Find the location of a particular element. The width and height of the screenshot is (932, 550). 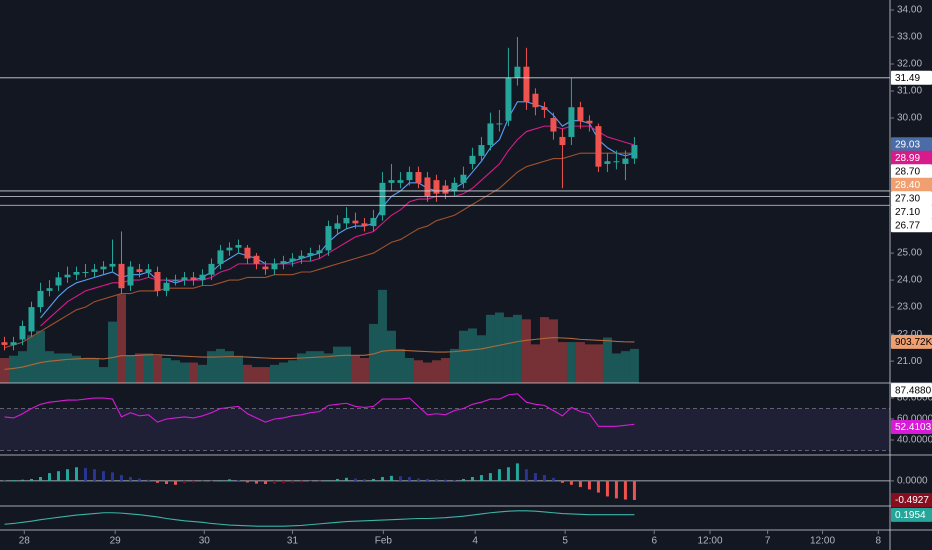

price-badge-label: 0.1954 is located at coordinates (910, 515).